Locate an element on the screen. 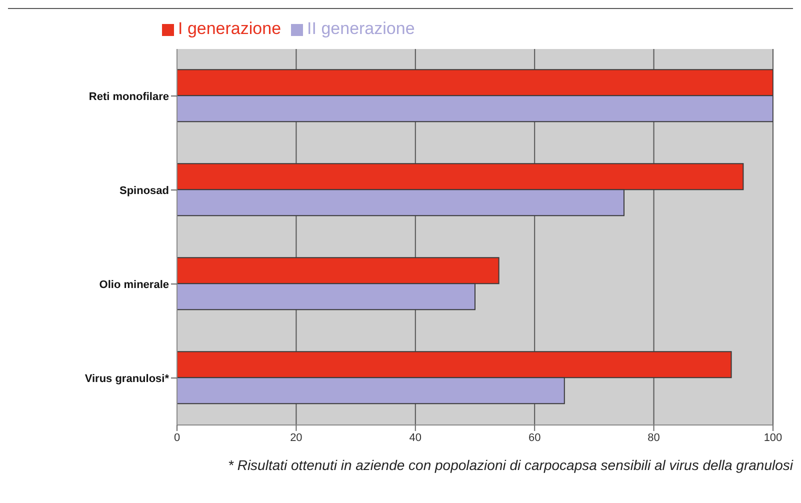 This screenshot has width=801, height=503. y-tick-label: Reti monofilare is located at coordinates (128, 96).